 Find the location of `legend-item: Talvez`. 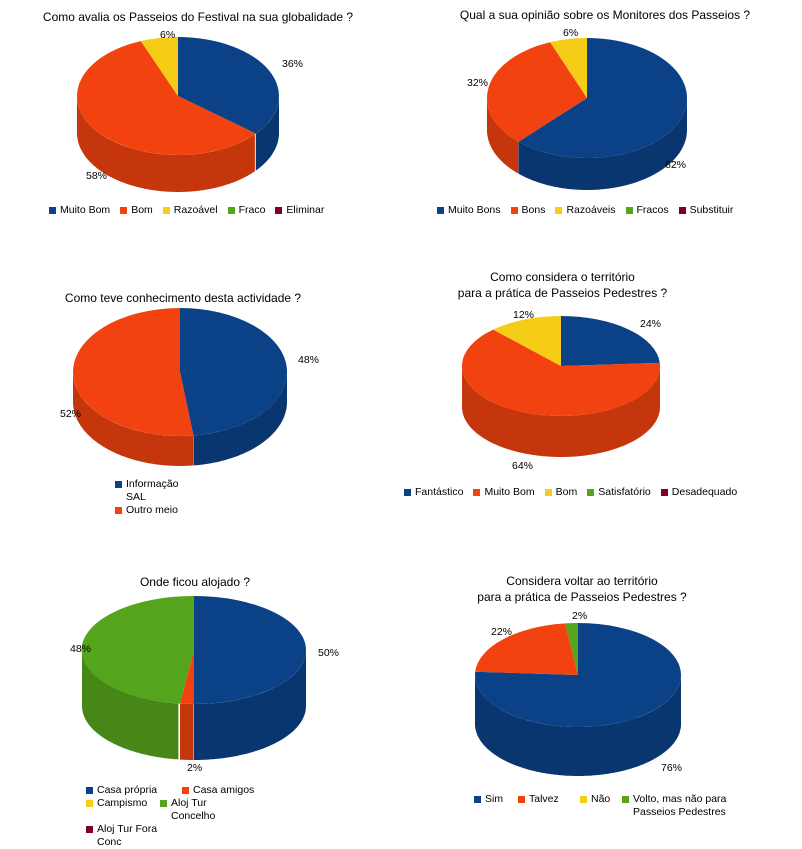

legend-item: Talvez is located at coordinates (544, 799).